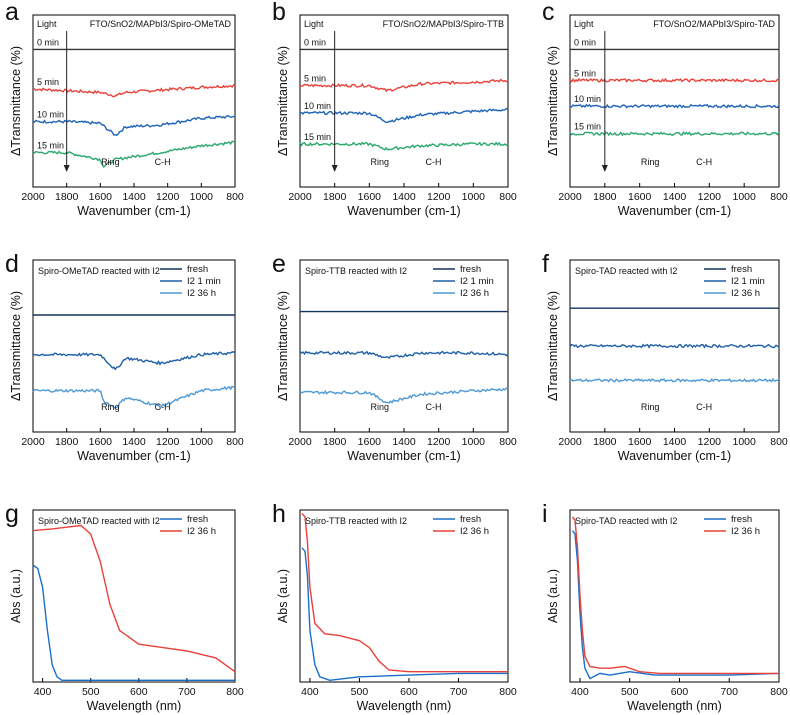 This screenshot has width=790, height=715. What do you see at coordinates (714, 24) in the screenshot?
I see `sample-label: FTO/SnO2/MAPbI3/Spiro-TAD` at bounding box center [714, 24].